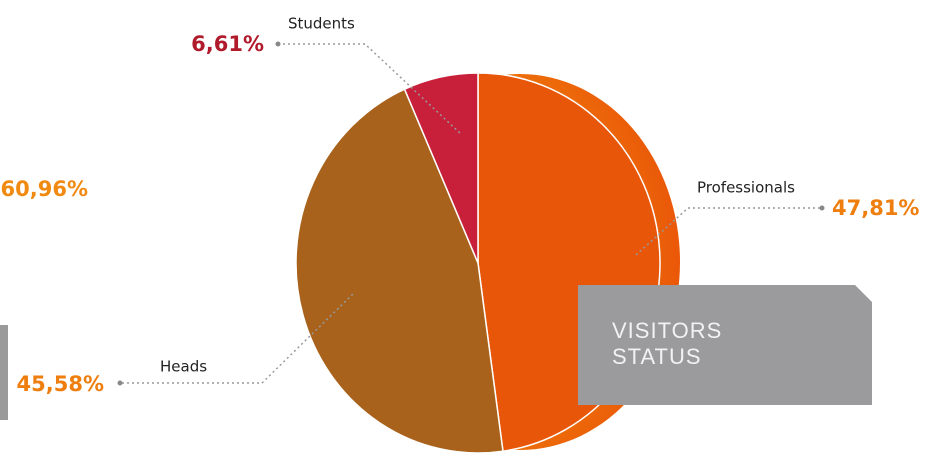 This screenshot has height=464, width=932. What do you see at coordinates (746, 188) in the screenshot?
I see `category-label: Professionals` at bounding box center [746, 188].